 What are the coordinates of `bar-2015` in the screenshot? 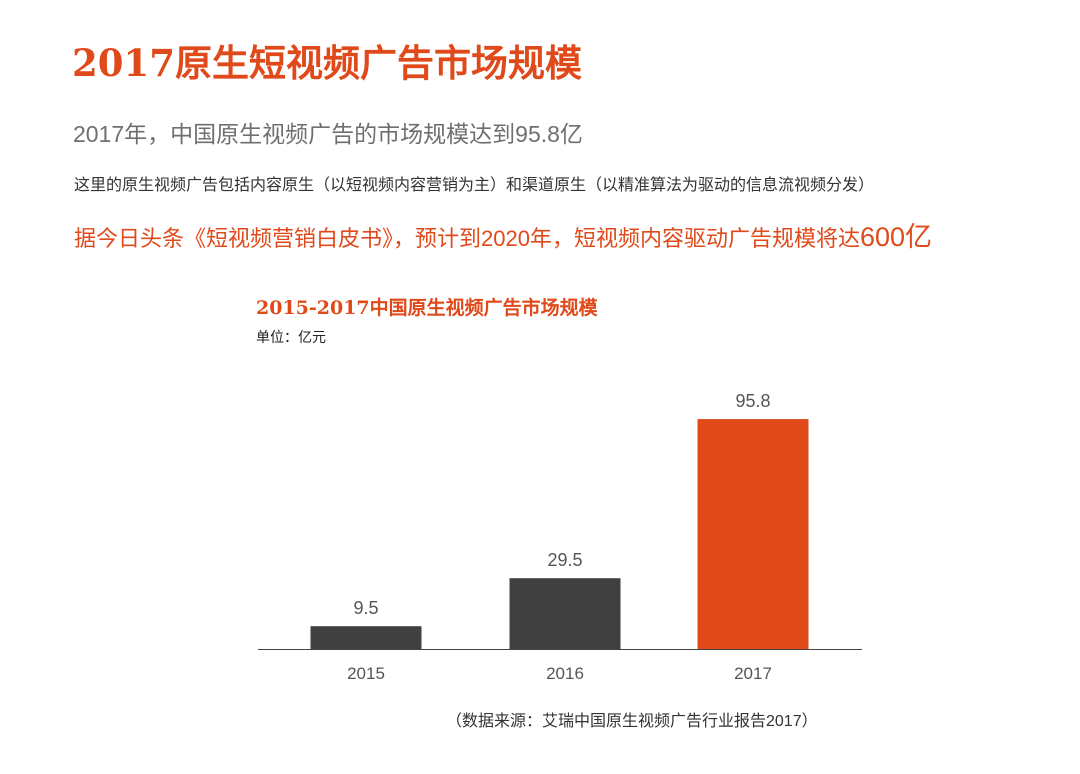 It's located at (366, 637).